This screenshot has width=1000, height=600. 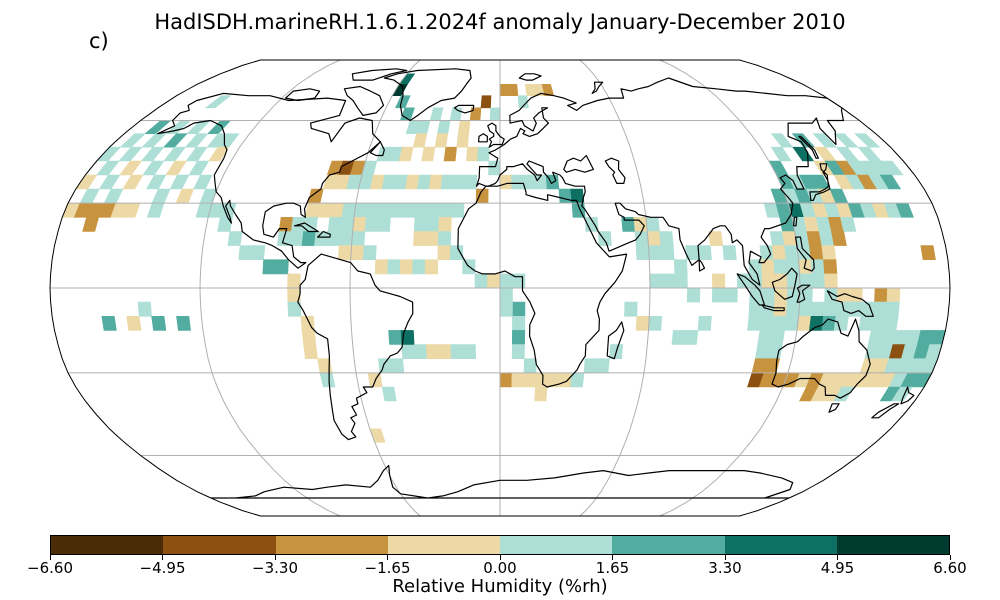 What do you see at coordinates (837, 568) in the screenshot?
I see `colorbar-tick-label: 4.95` at bounding box center [837, 568].